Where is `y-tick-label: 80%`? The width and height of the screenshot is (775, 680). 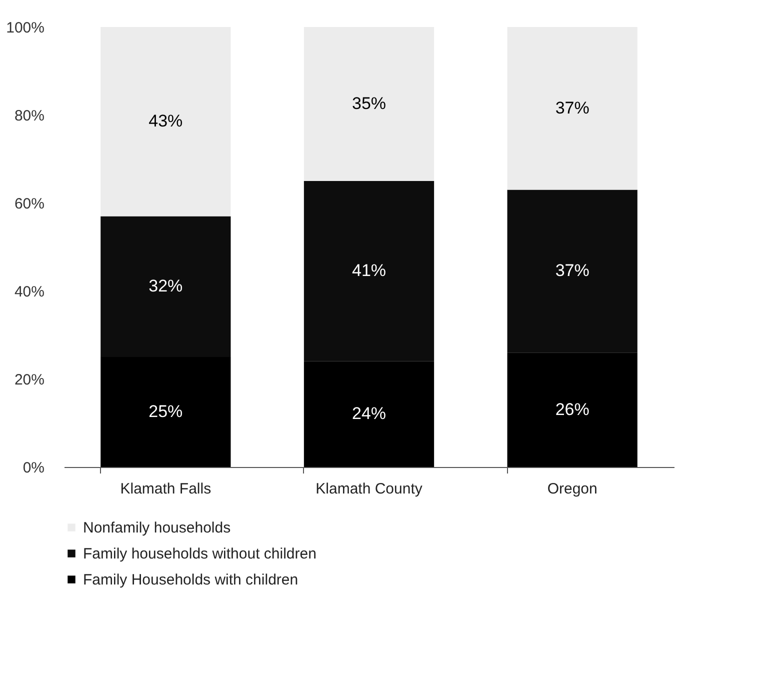 y-tick-label: 80% is located at coordinates (29, 116).